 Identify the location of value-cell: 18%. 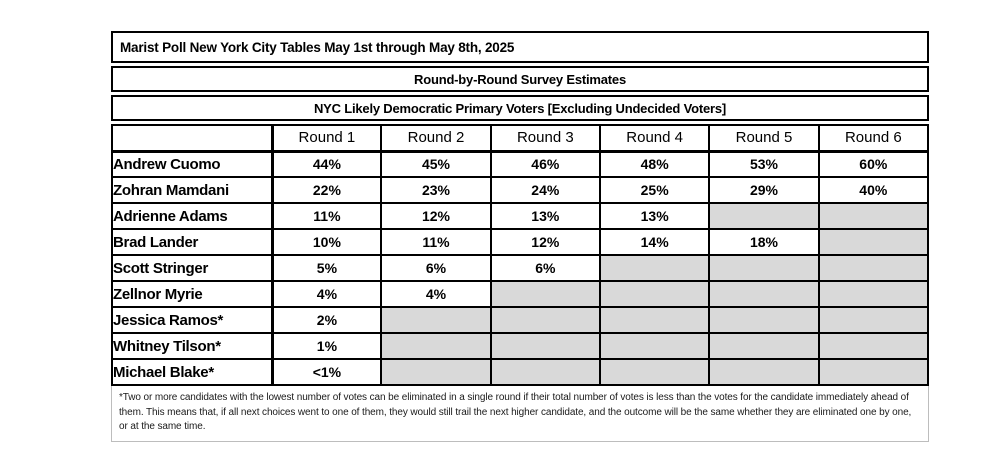
(764, 242).